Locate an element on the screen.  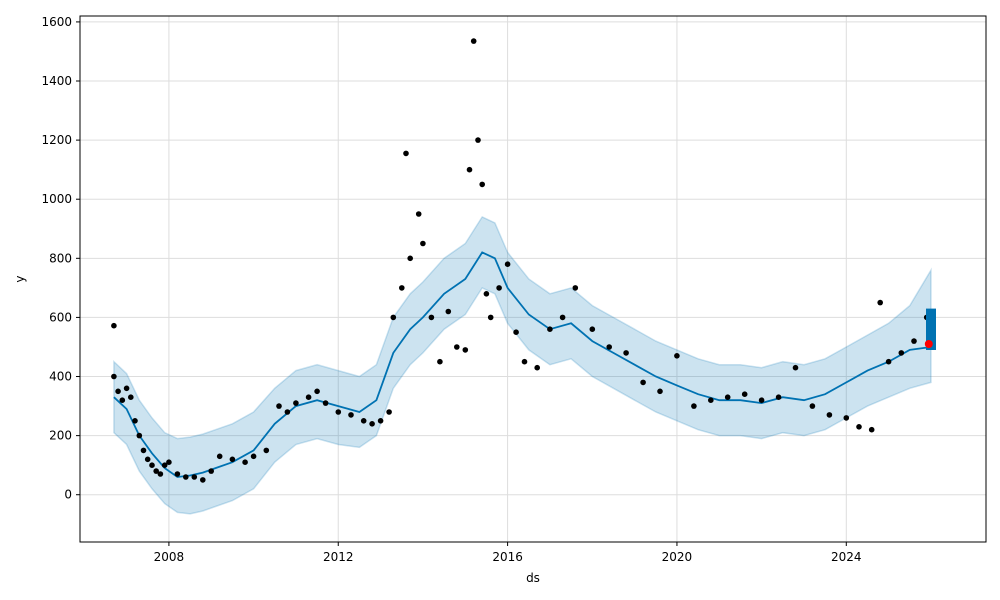
x-tick-label: 2008 is located at coordinates (169, 557).